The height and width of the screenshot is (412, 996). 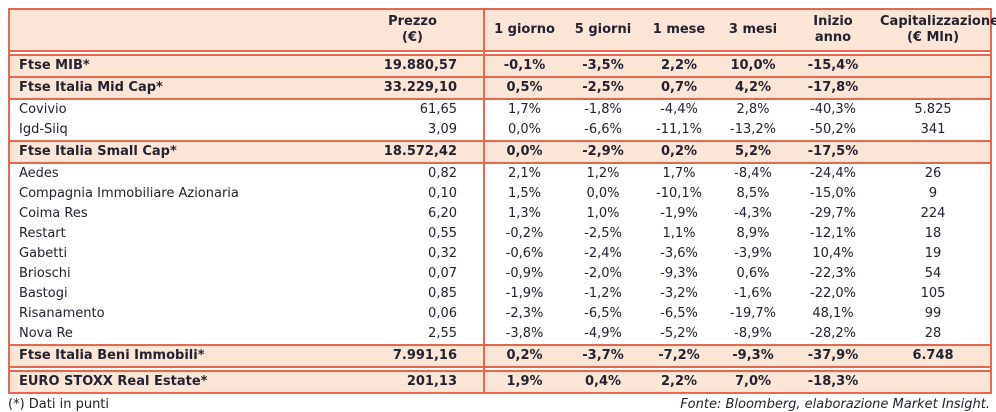 I want to click on value-cell: 2,8%, so click(x=753, y=109).